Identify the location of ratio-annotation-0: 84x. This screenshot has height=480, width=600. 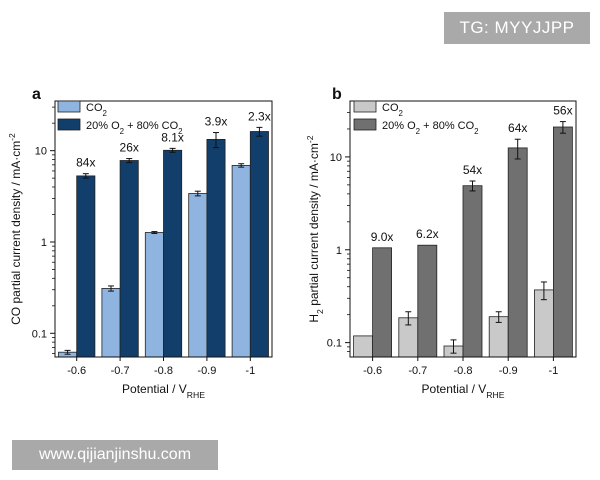
(85, 163).